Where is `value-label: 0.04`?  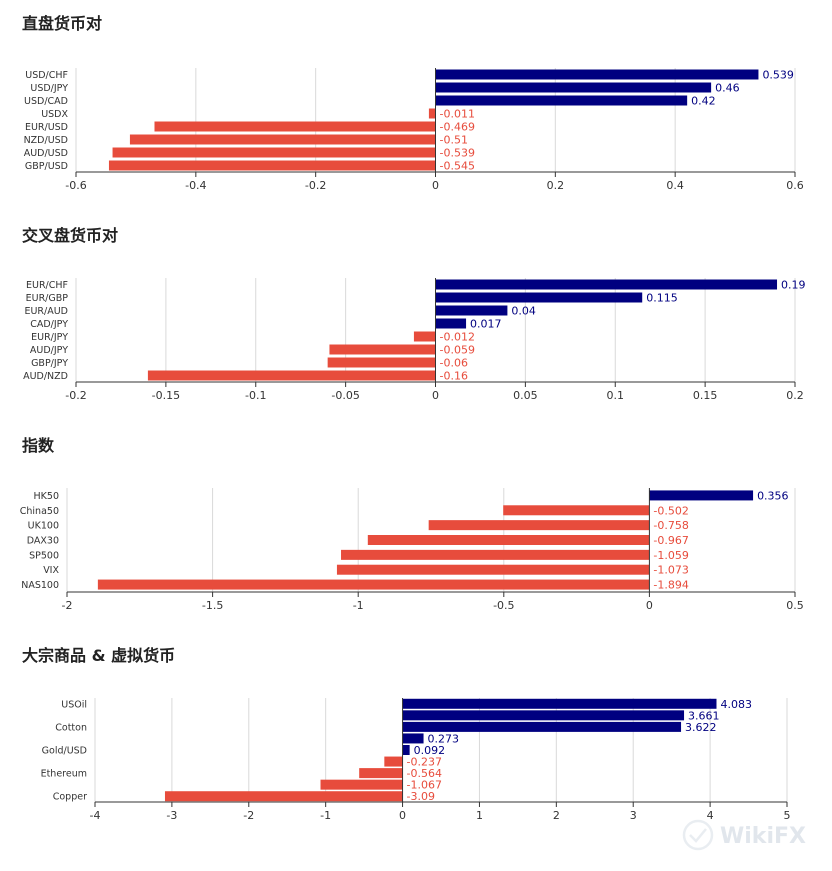
value-label: 0.04 is located at coordinates (523, 311).